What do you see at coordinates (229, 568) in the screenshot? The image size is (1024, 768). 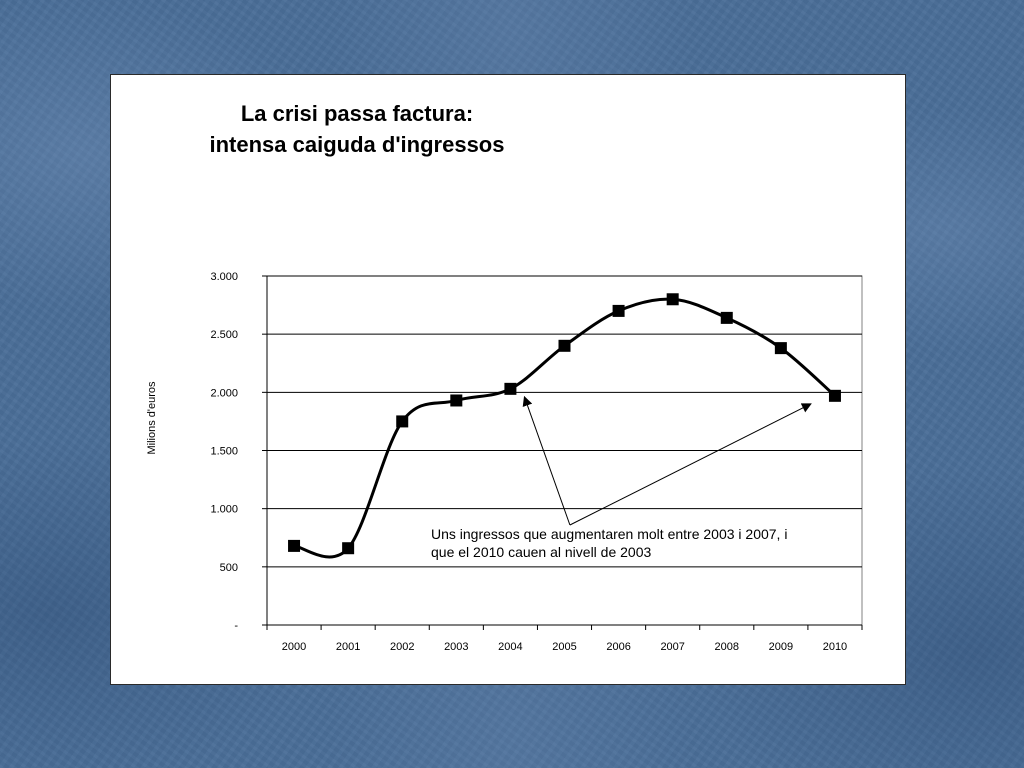 I see `y-tick-label: 500` at bounding box center [229, 568].